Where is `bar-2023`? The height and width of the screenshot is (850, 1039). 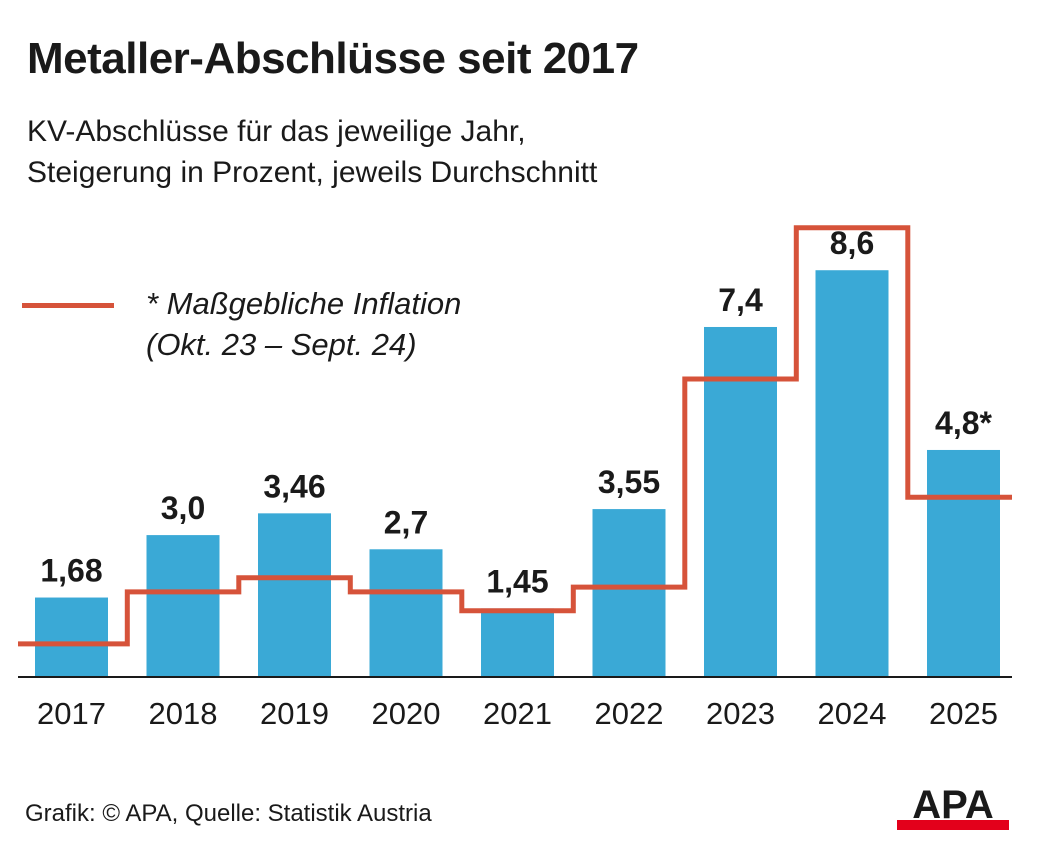 bar-2023 is located at coordinates (740, 501).